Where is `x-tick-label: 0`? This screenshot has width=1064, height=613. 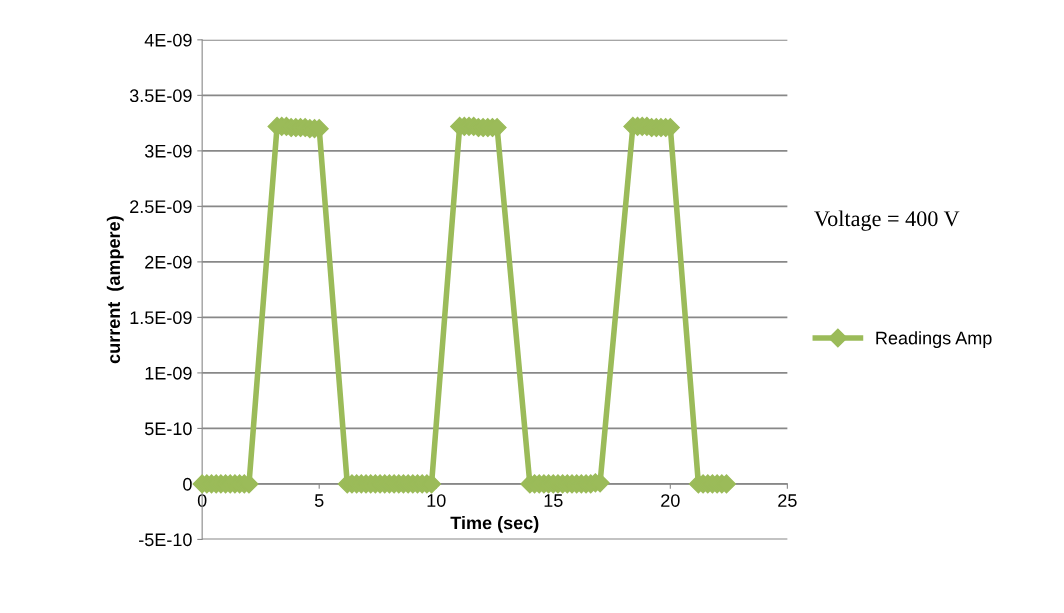
x-tick-label: 0 is located at coordinates (202, 500).